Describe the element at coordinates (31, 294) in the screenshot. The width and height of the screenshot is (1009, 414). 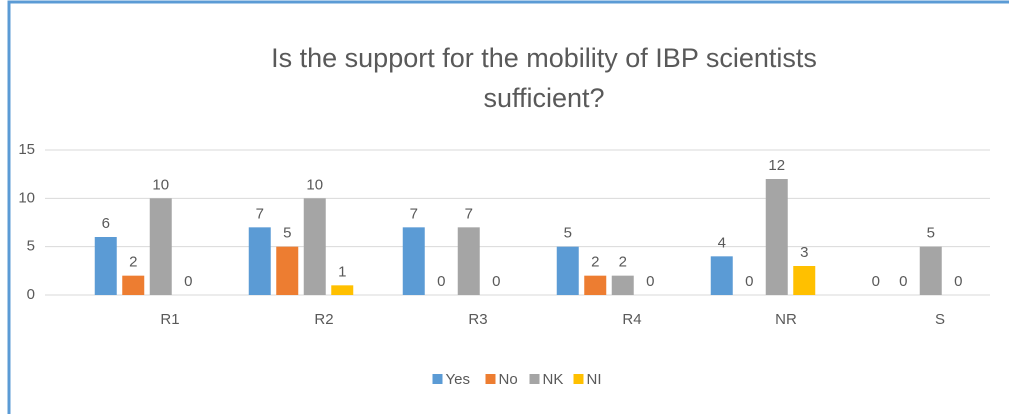
I see `y-tick-label: 0` at that location.